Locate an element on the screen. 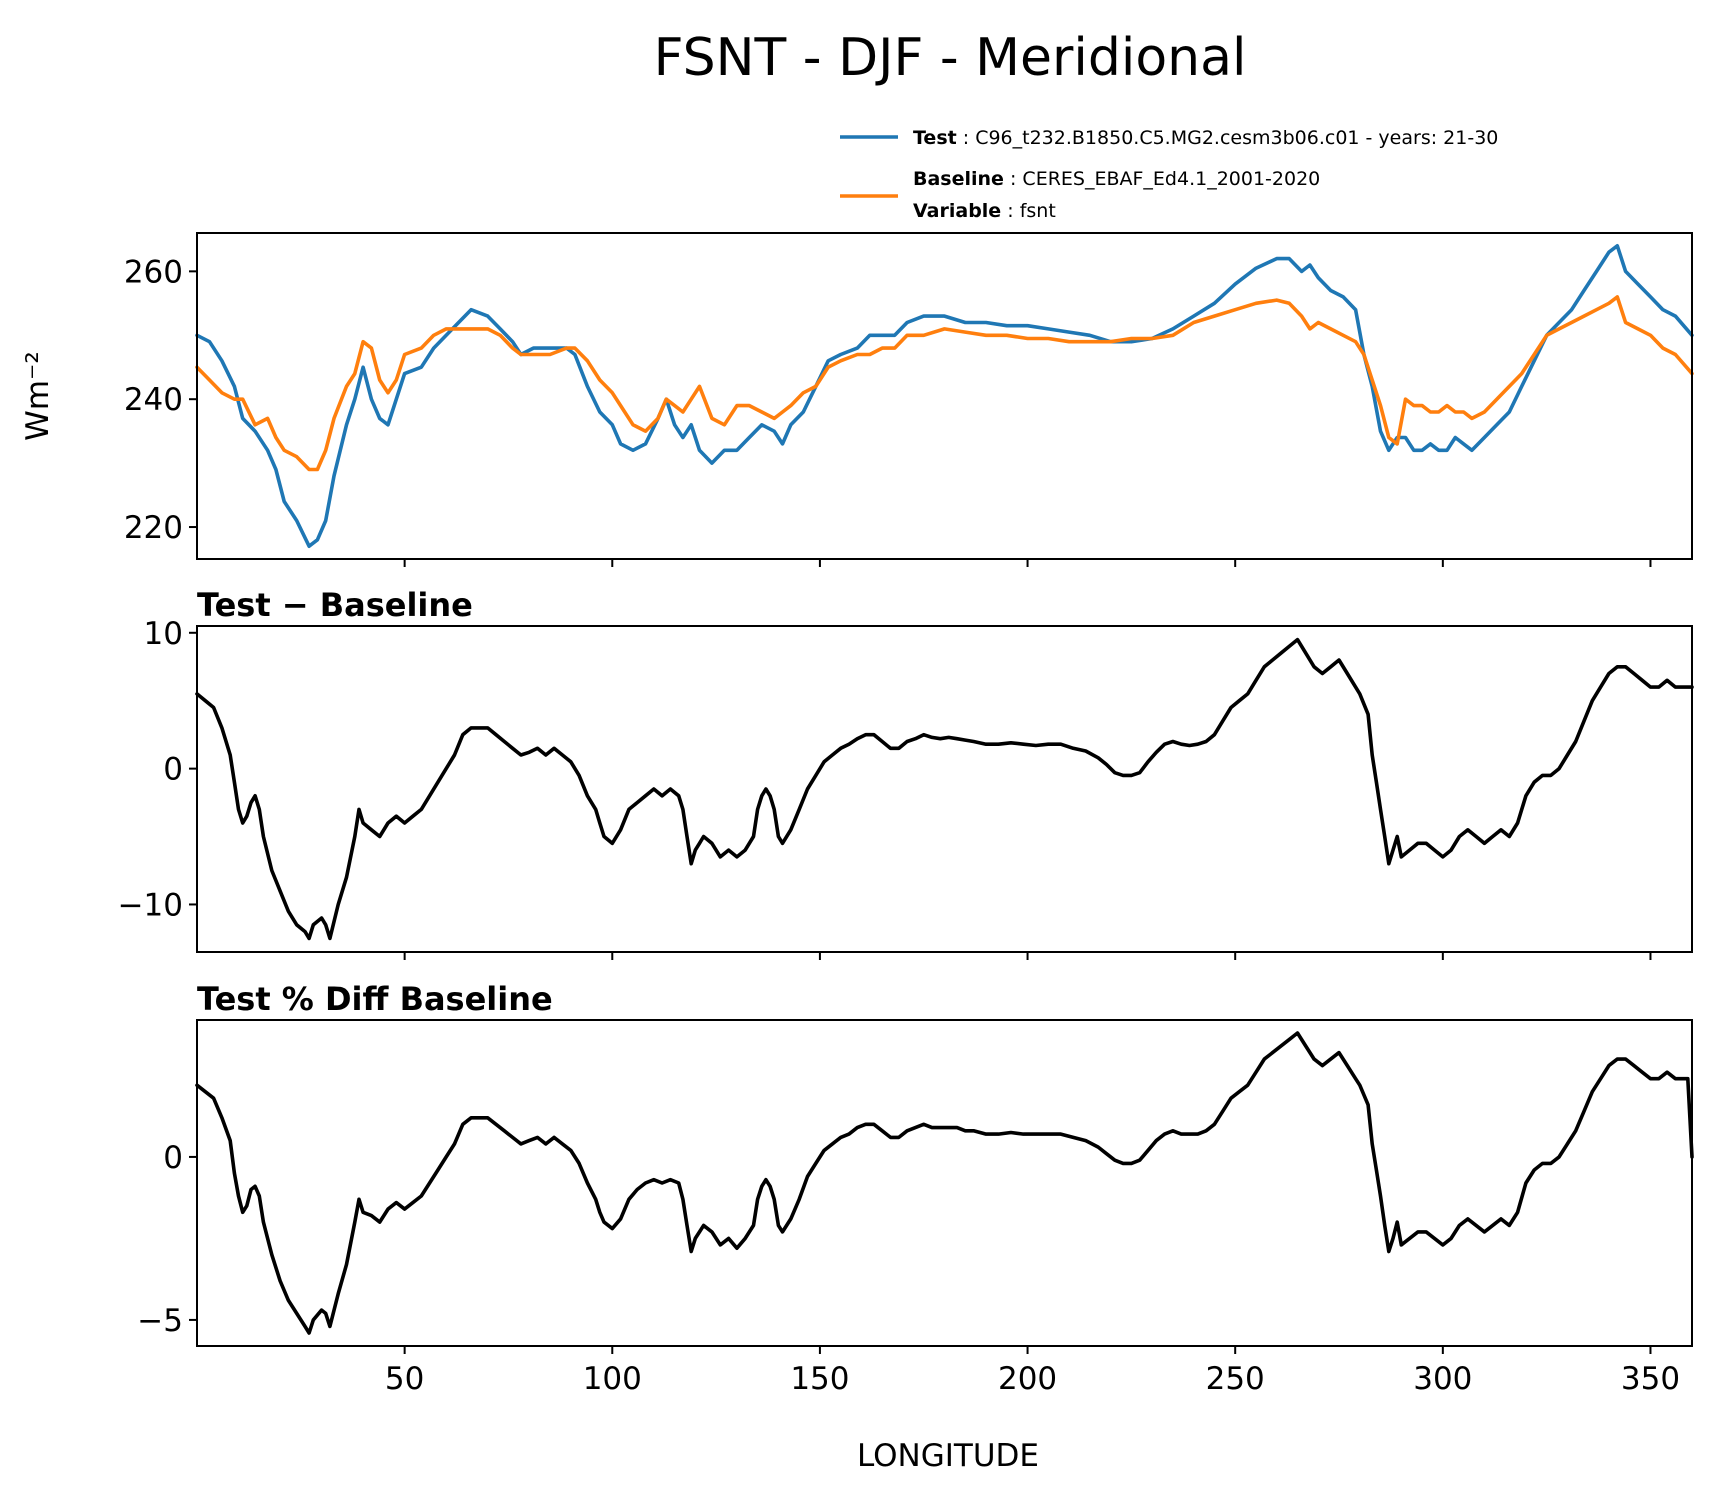 This screenshot has width=1714, height=1496. x-tick-label: 250 is located at coordinates (1235, 1379).